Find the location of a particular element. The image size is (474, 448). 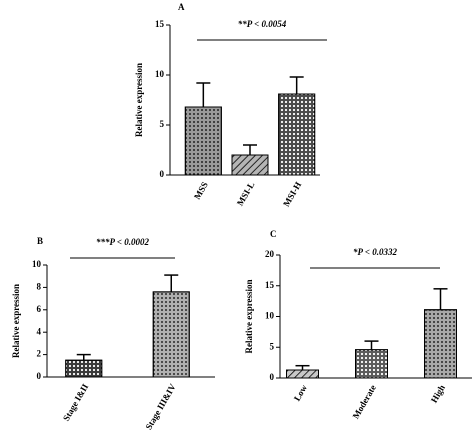

x-tick-label: MSI-L is located at coordinates (246, 194).